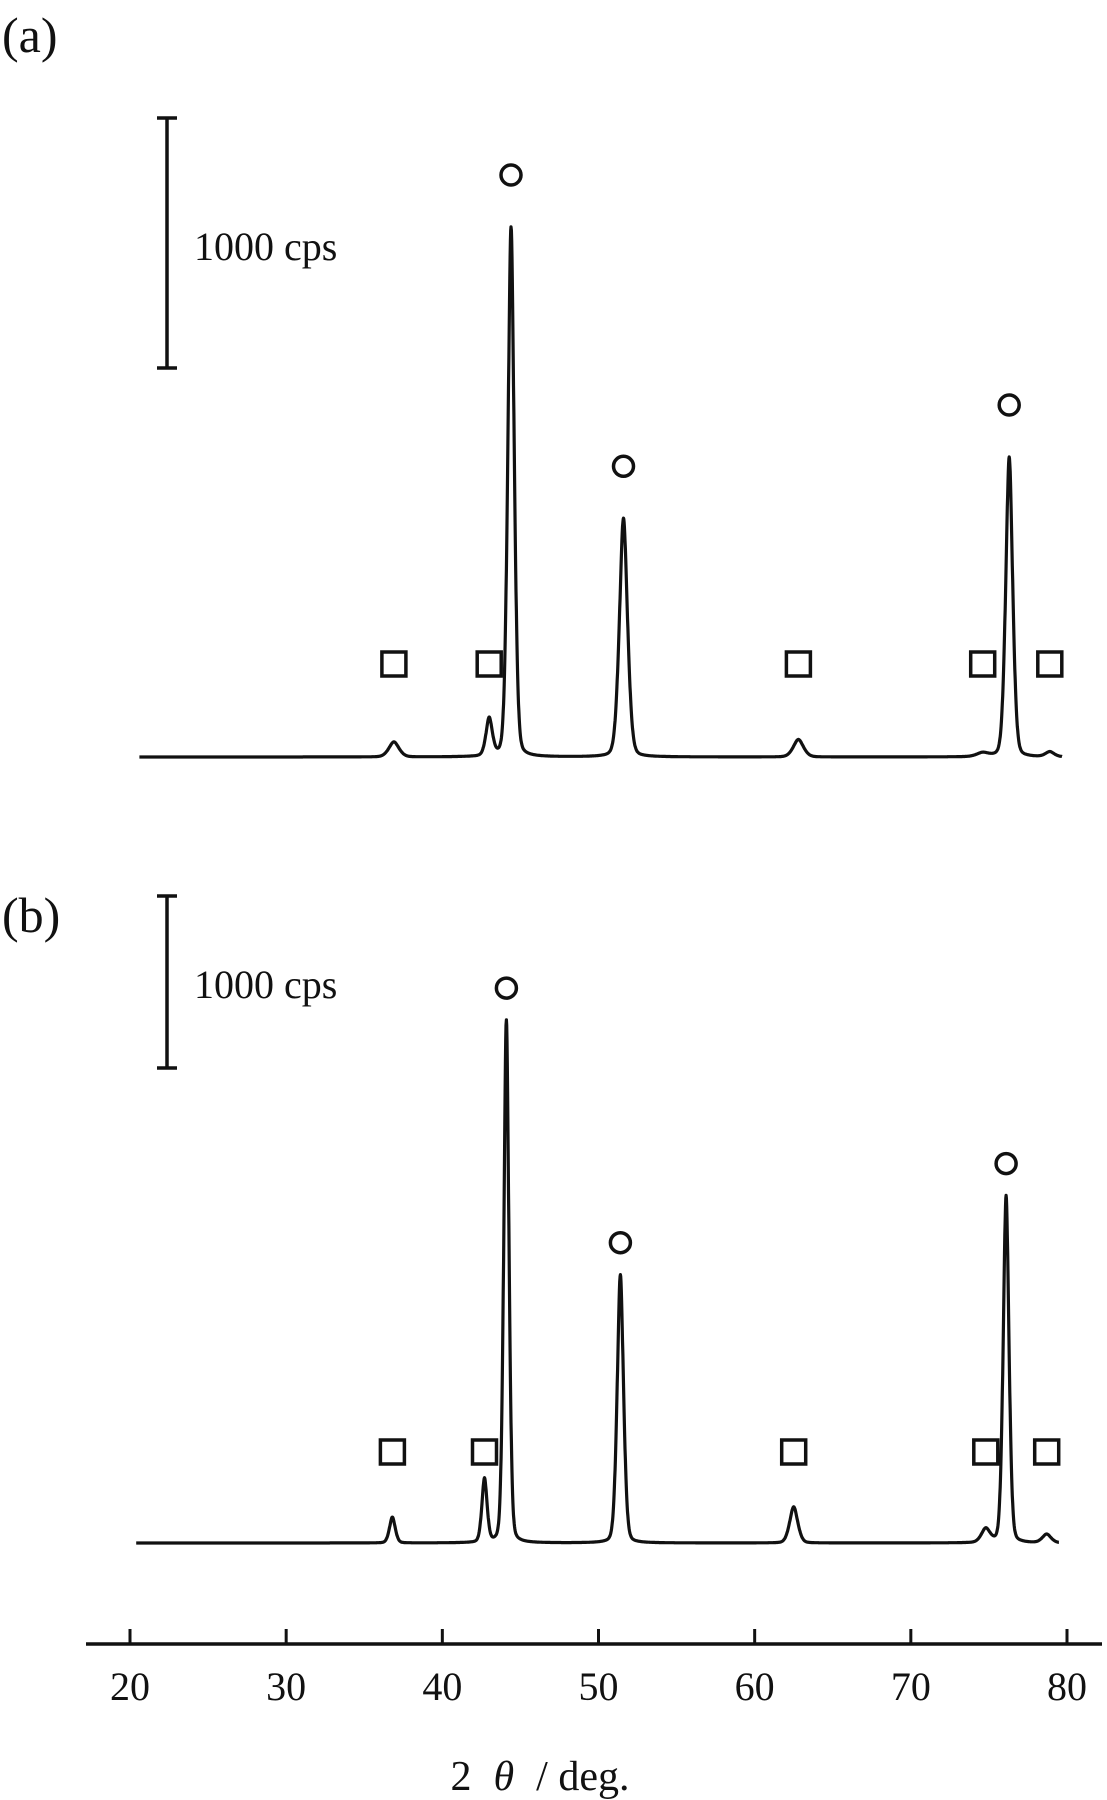 This screenshot has width=1107, height=1800. Describe the element at coordinates (755, 1686) in the screenshot. I see `x-tick-label-60: 60` at that location.